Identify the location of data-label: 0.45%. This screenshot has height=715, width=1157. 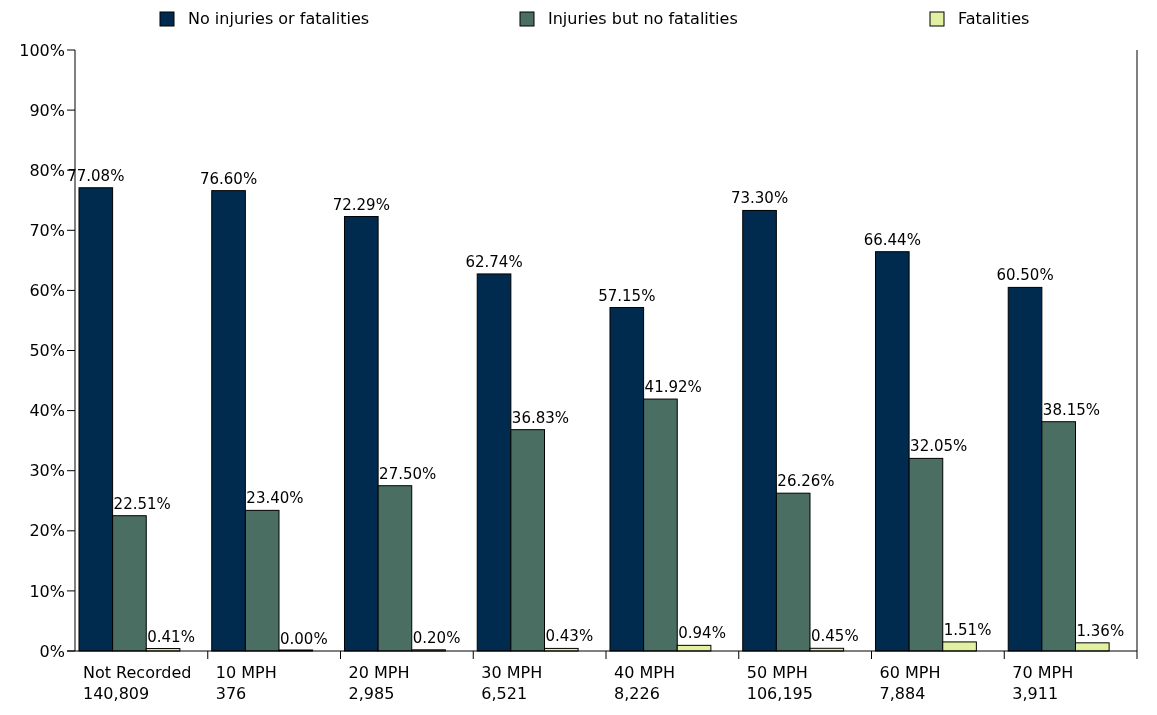
(834, 636).